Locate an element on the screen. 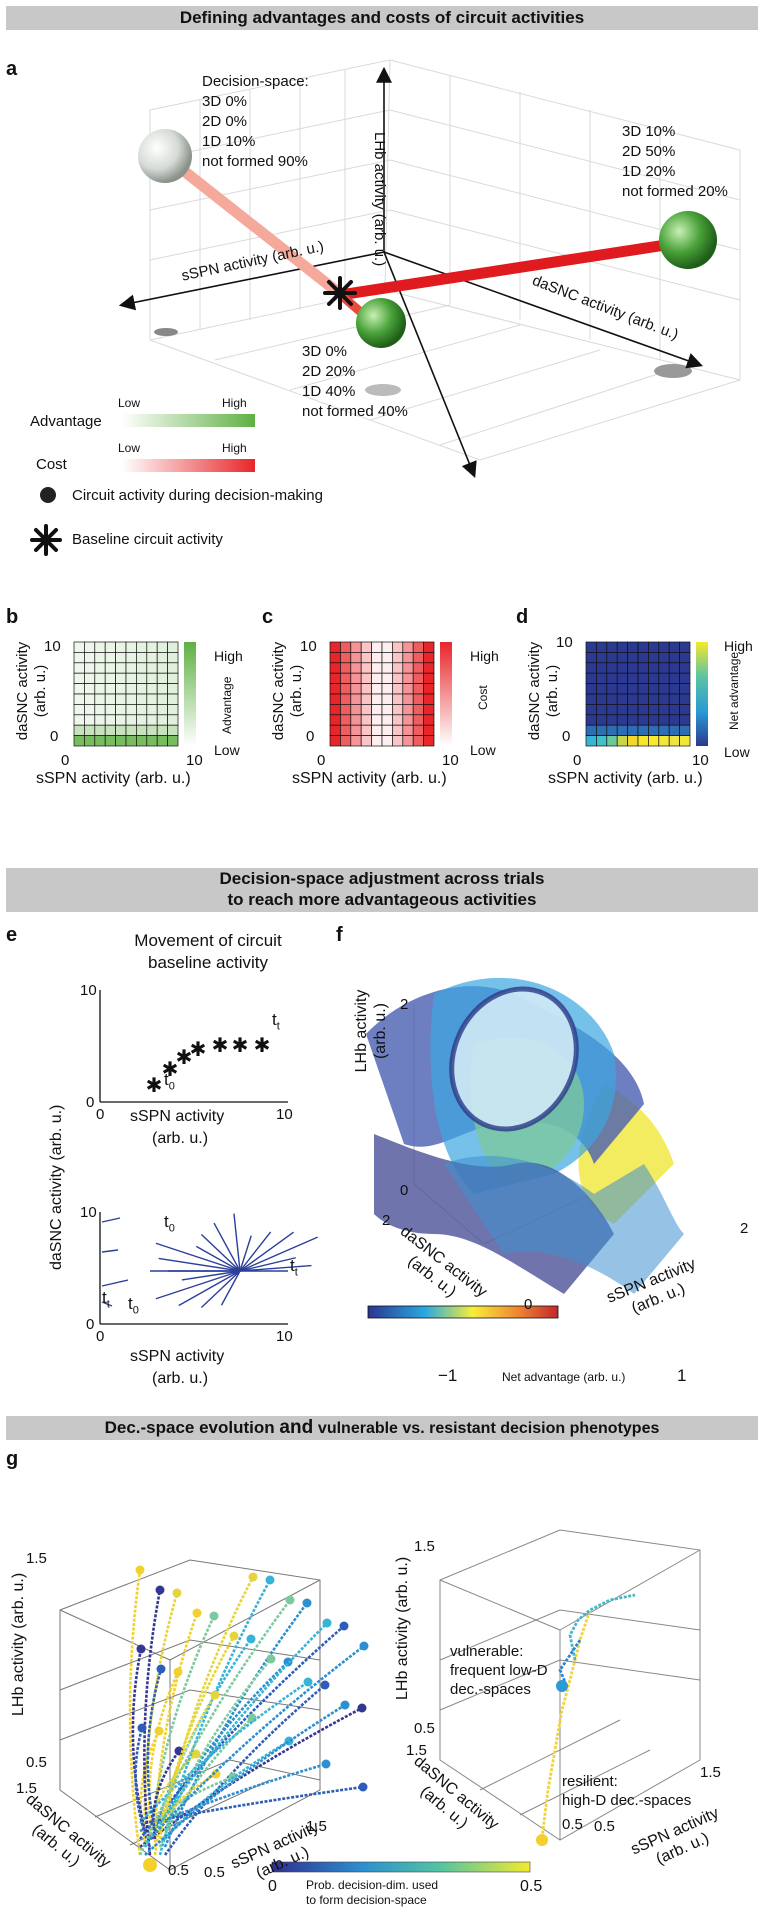  hm-d-x10: 10 is located at coordinates (700, 760).